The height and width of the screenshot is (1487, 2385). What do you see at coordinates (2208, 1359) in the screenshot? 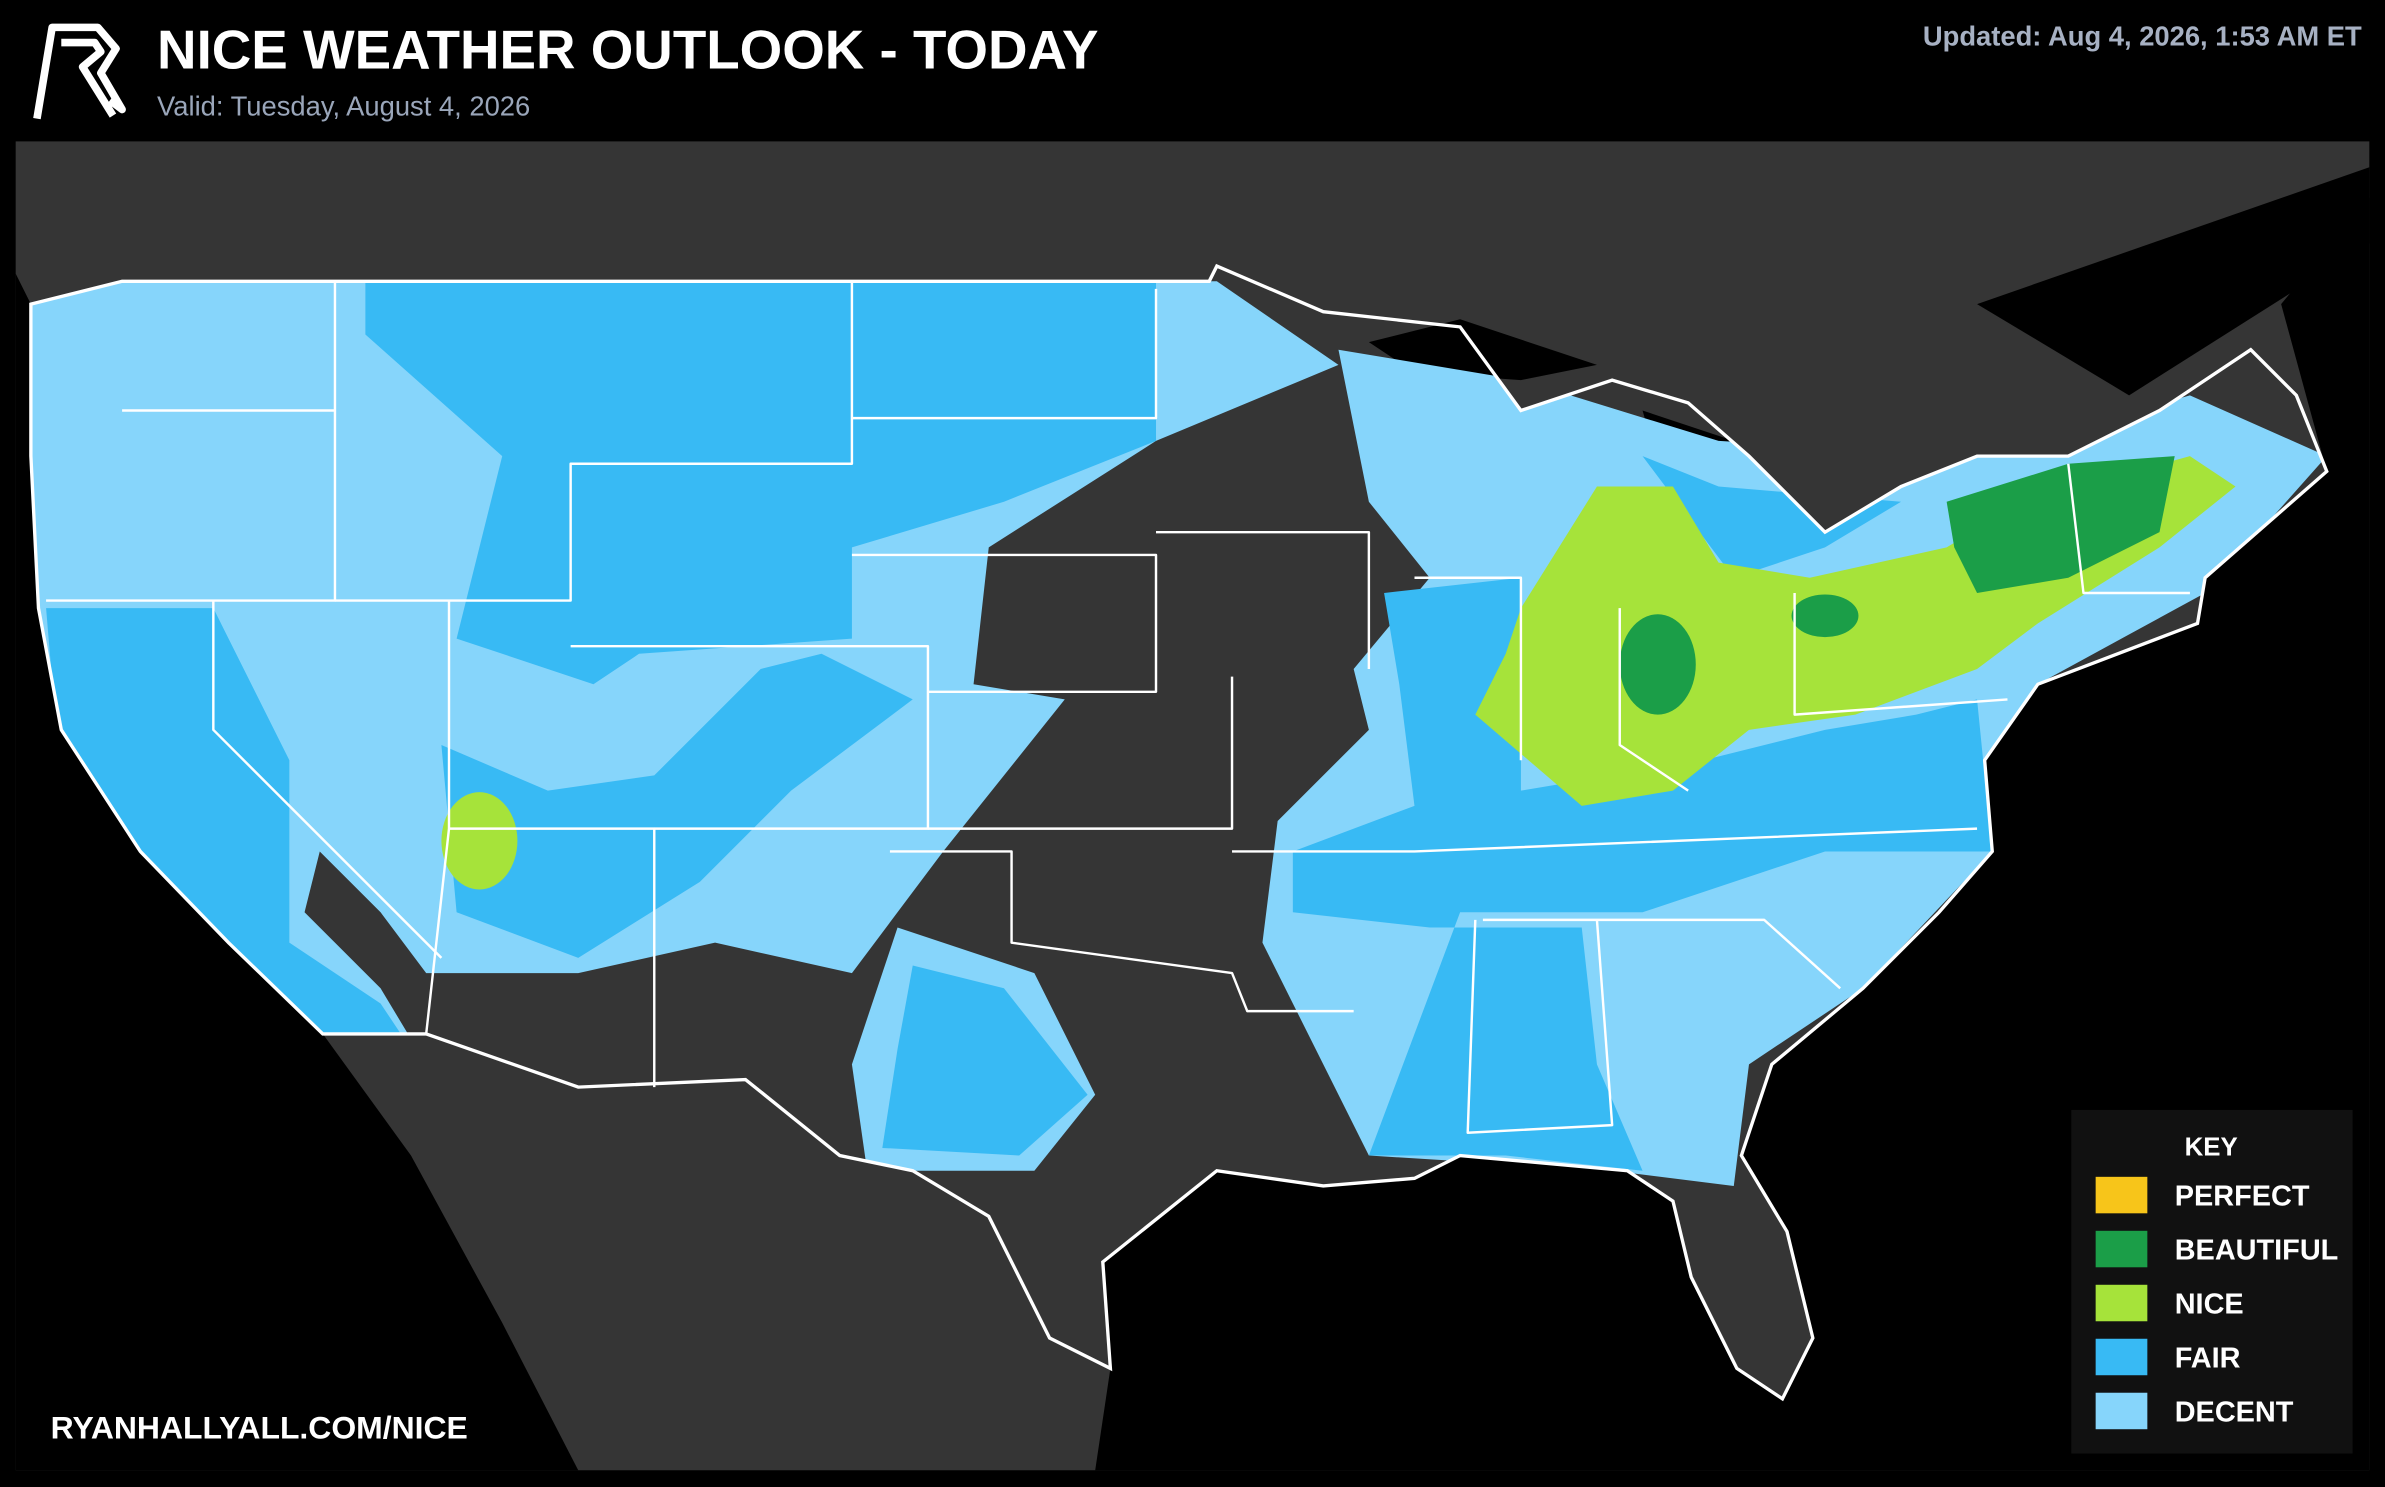
I see `legend-label: FAIR` at bounding box center [2208, 1359].